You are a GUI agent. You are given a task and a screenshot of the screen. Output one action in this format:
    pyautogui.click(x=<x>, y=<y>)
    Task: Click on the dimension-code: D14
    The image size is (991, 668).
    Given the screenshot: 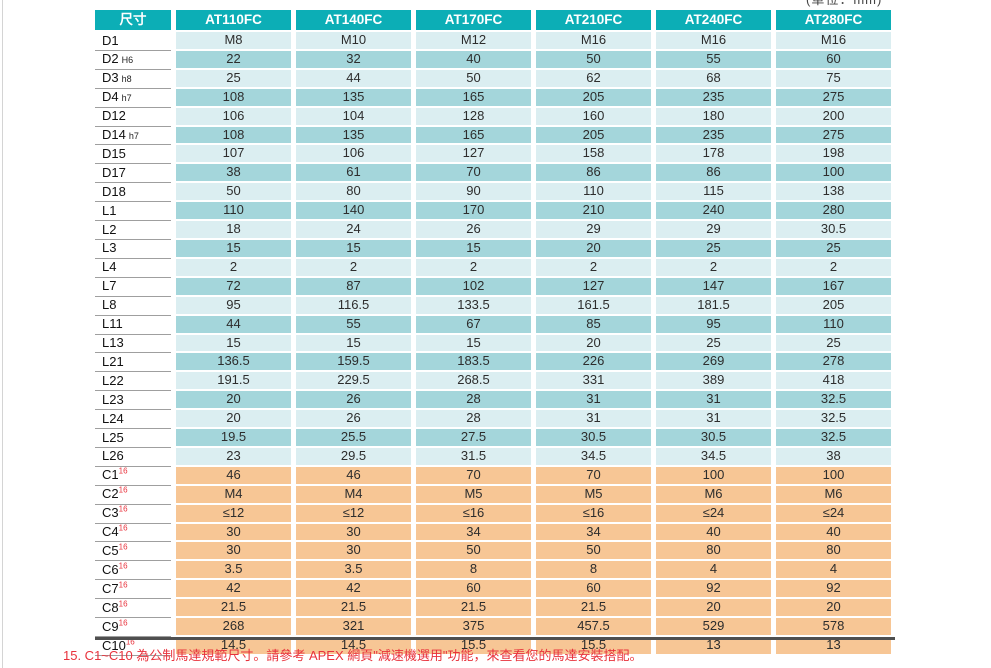 What is the action you would take?
    pyautogui.click(x=114, y=134)
    